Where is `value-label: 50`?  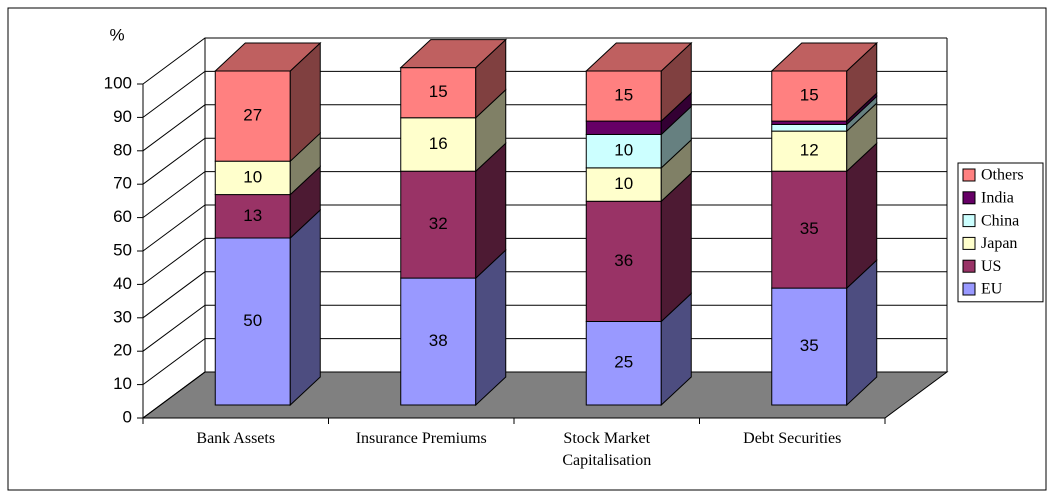 value-label: 50 is located at coordinates (252, 320).